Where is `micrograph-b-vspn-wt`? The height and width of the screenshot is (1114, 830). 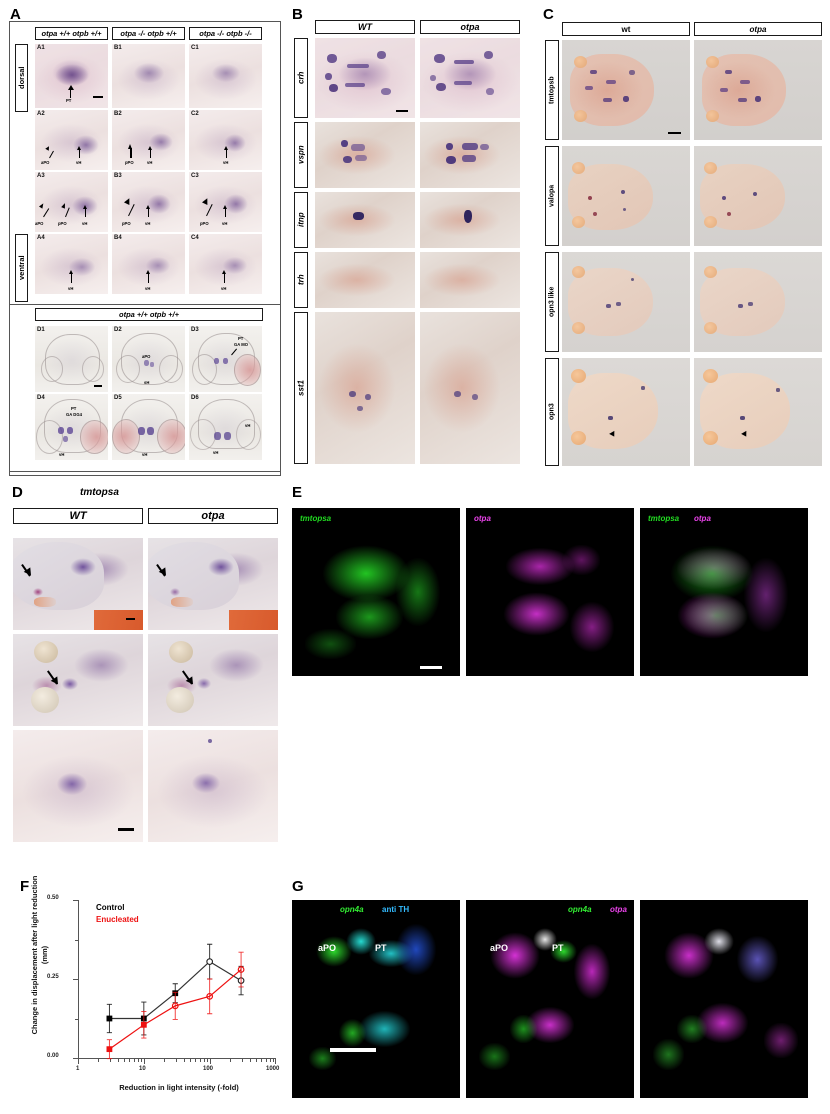 micrograph-b-vspn-wt is located at coordinates (365, 155).